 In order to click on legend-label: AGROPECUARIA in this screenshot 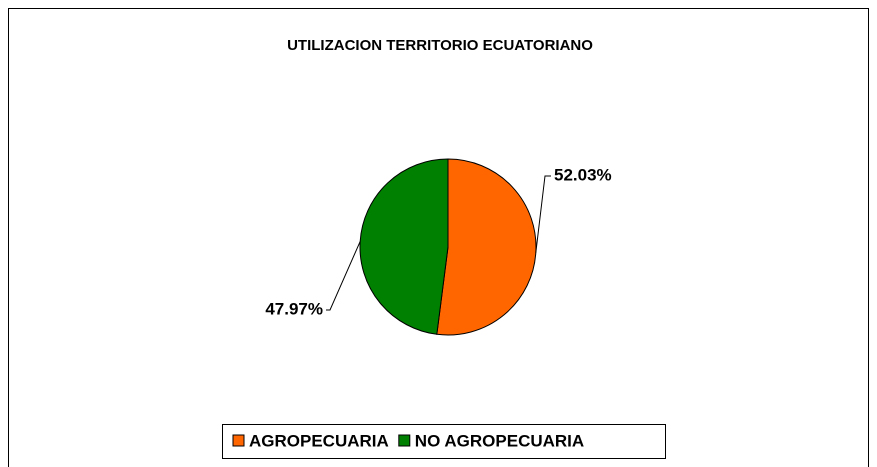, I will do `click(319, 440)`.